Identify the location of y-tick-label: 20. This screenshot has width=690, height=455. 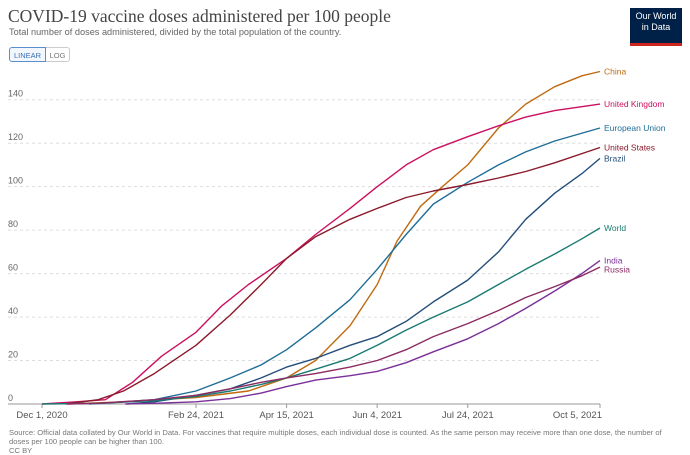
(13, 355).